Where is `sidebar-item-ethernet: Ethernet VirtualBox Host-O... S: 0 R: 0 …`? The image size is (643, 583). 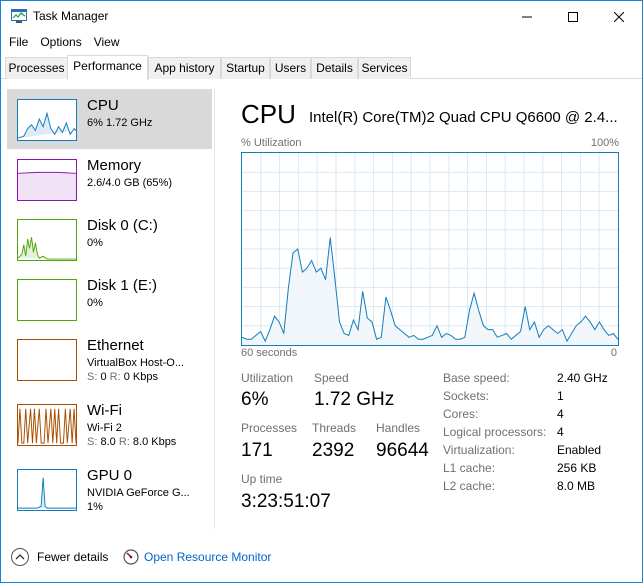
sidebar-item-ethernet: Ethernet VirtualBox Host-O... S: 0 R: 0 … is located at coordinates (109, 359).